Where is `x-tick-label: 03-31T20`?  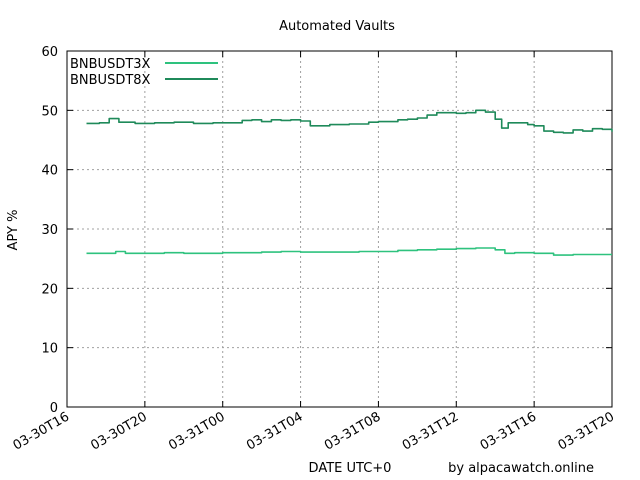
x-tick-label: 03-31T20 is located at coordinates (586, 431).